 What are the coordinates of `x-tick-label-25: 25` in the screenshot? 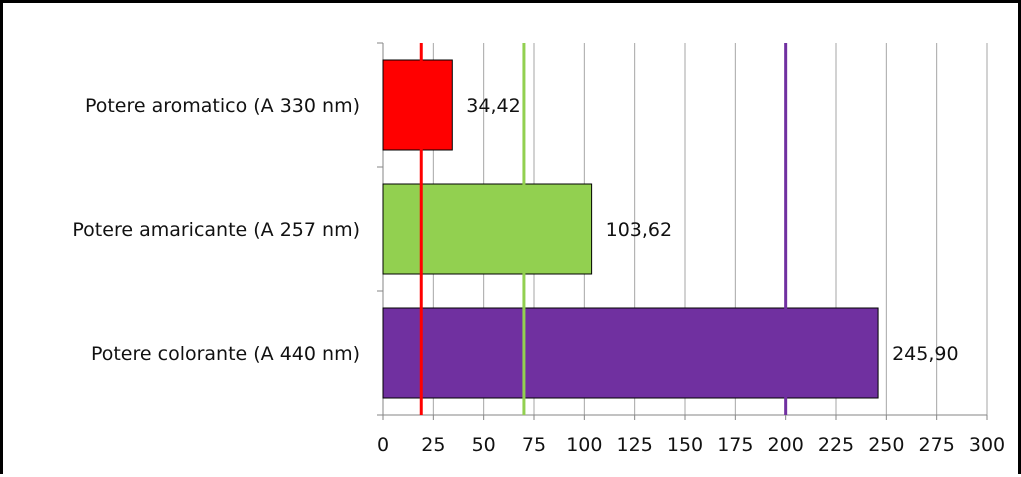 It's located at (433, 445).